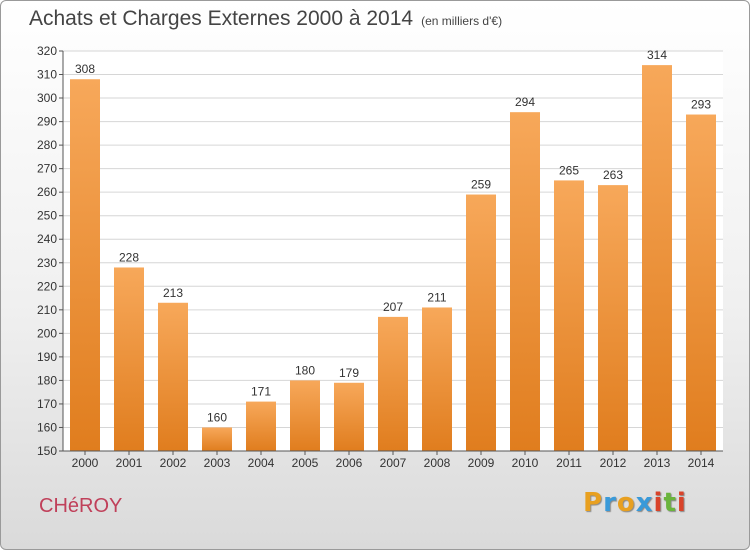 The height and width of the screenshot is (550, 750). Describe the element at coordinates (593, 503) in the screenshot. I see `logo-letter: P` at that location.